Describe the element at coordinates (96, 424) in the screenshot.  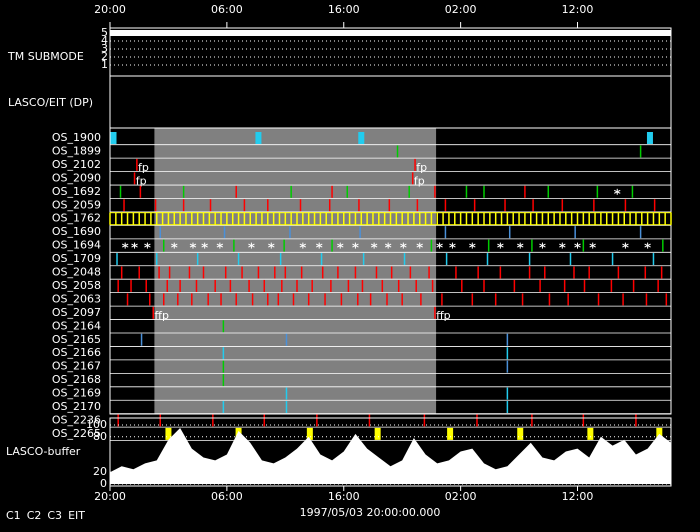
I see `buffer-y-tick-label: 100` at that location.